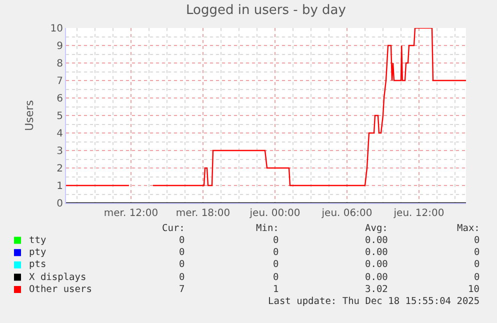 This screenshot has height=323, width=497. What do you see at coordinates (29, 115) in the screenshot?
I see `y-axis-title: Users` at bounding box center [29, 115].